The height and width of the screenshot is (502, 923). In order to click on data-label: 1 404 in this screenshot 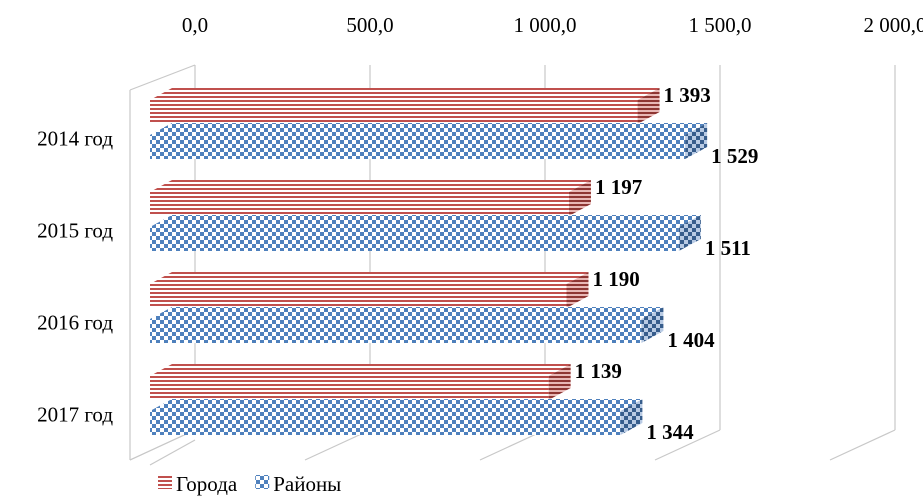, I will do `click(691, 340)`.